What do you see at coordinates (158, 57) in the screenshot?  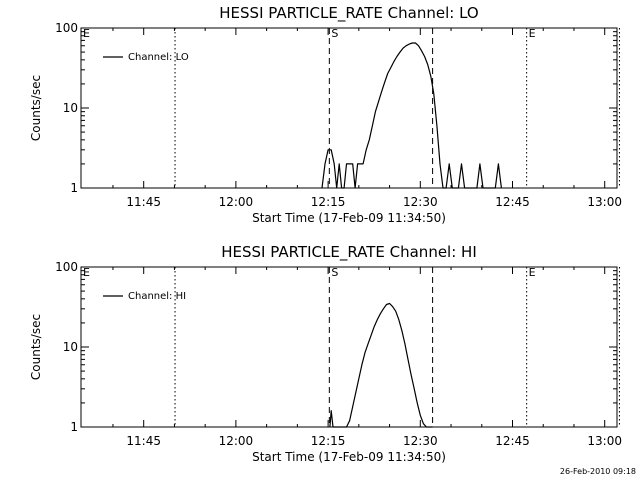 I see `legend-entry: Channel: LO` at bounding box center [158, 57].